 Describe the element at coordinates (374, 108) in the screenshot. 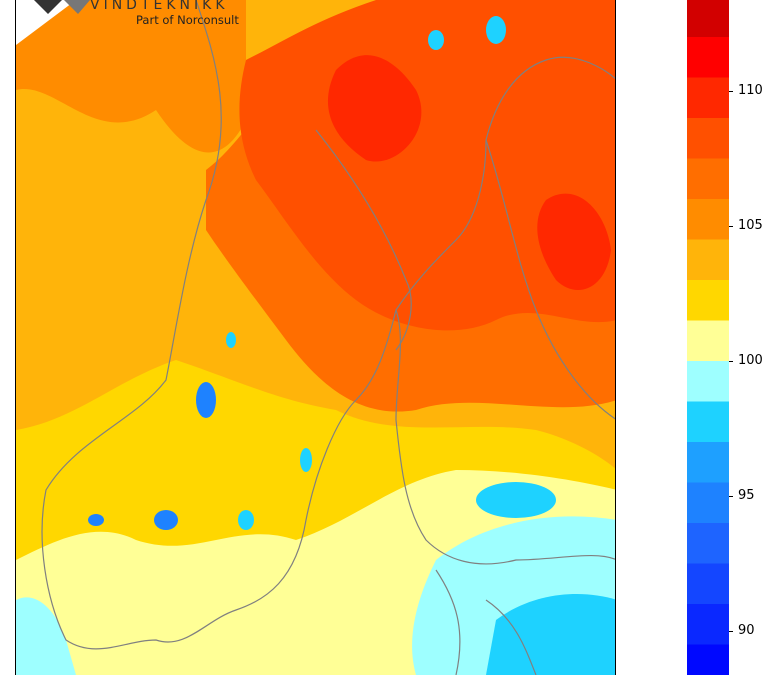

I see `zone-north-red` at that location.